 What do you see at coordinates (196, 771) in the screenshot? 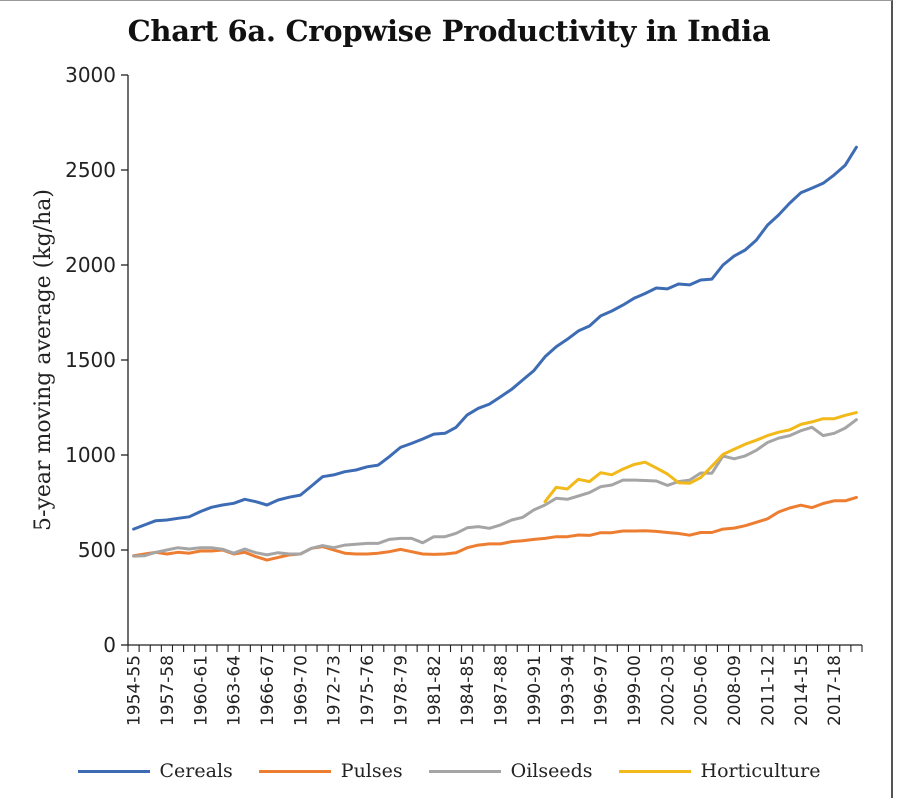
I see `legend-label: Cereals` at bounding box center [196, 771].